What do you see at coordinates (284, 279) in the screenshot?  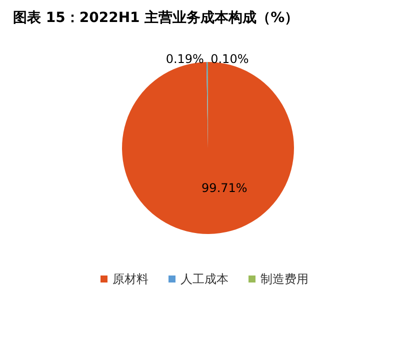 I see `legend-label: 制造费用` at bounding box center [284, 279].